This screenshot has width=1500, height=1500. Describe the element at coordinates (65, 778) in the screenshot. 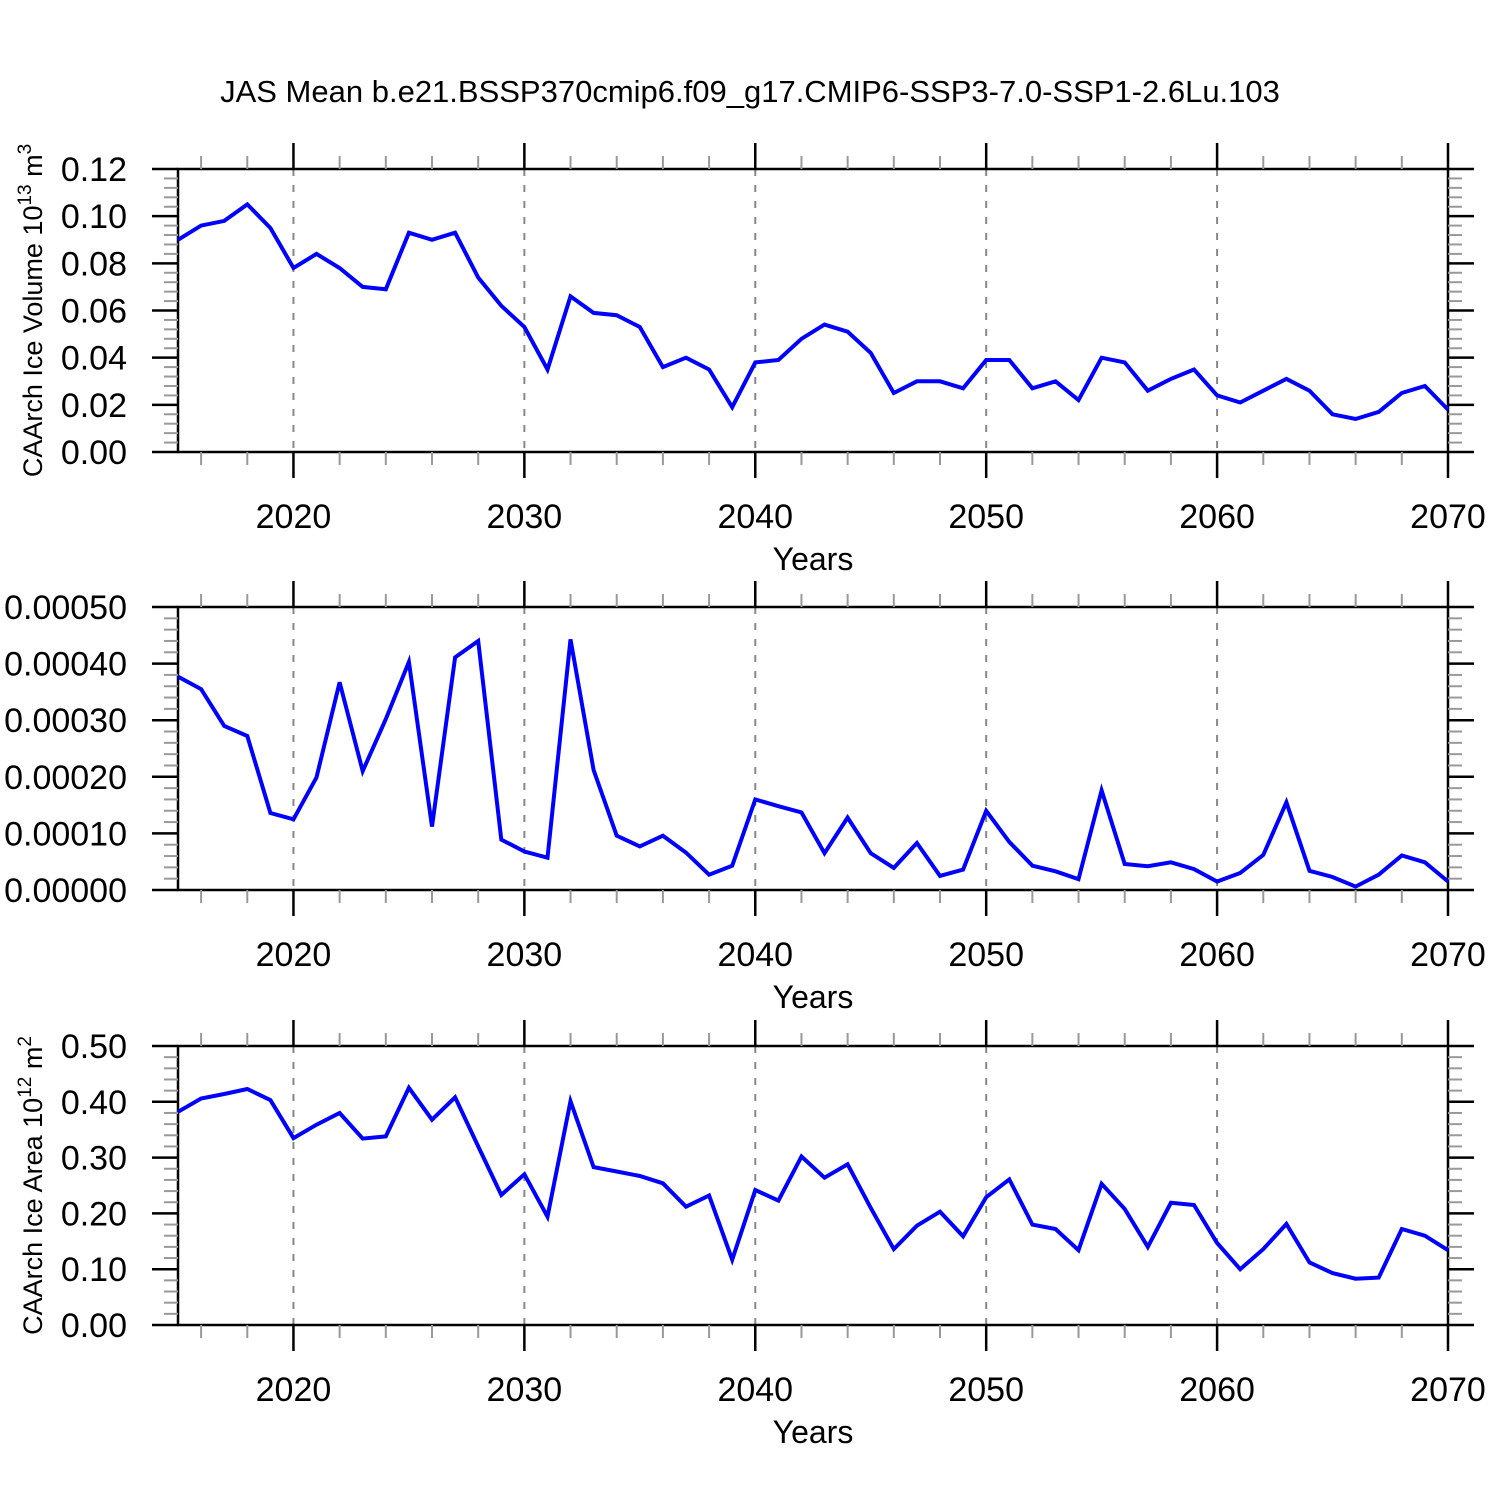

I see `y-tick-label: 0.00020` at that location.